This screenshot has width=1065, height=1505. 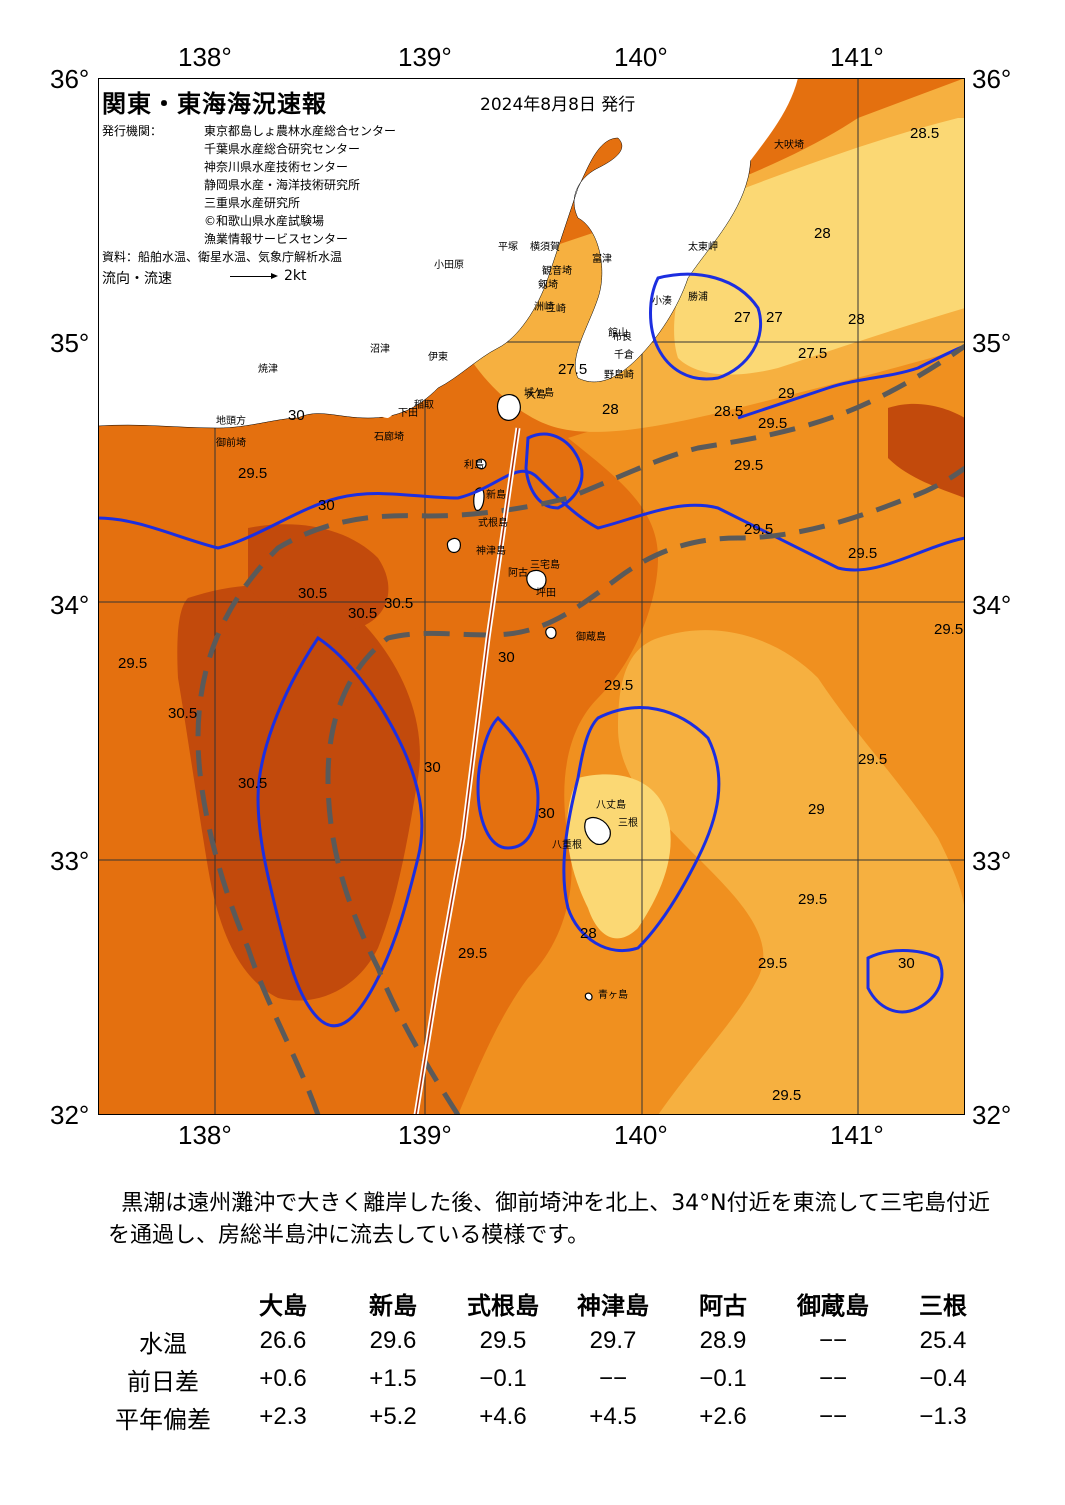 What do you see at coordinates (851, 382) in the screenshot?
I see `isotherm-29-east` at bounding box center [851, 382].